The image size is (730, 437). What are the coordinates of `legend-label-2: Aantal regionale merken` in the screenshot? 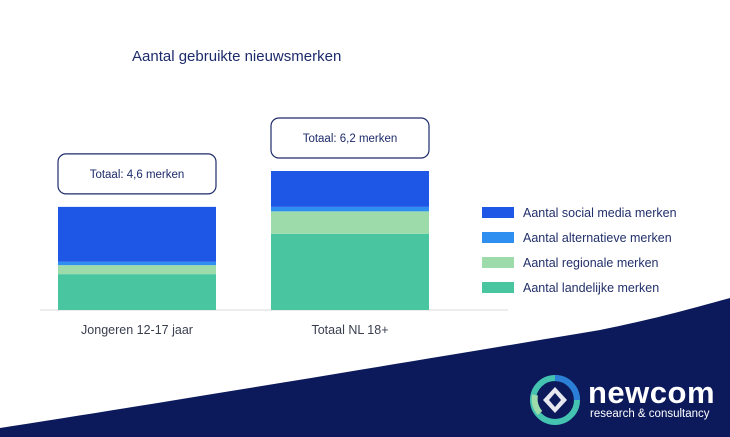 It's located at (591, 262).